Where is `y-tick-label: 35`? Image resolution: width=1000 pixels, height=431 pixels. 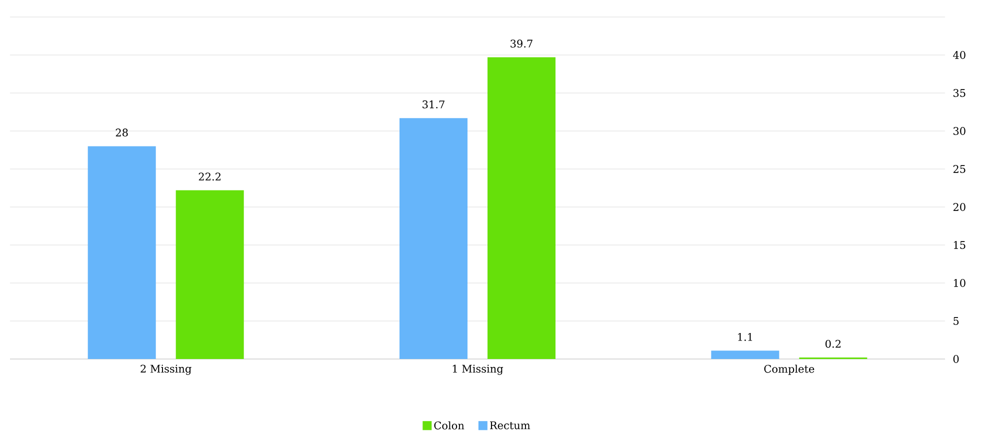 y-tick-label: 35 is located at coordinates (960, 93).